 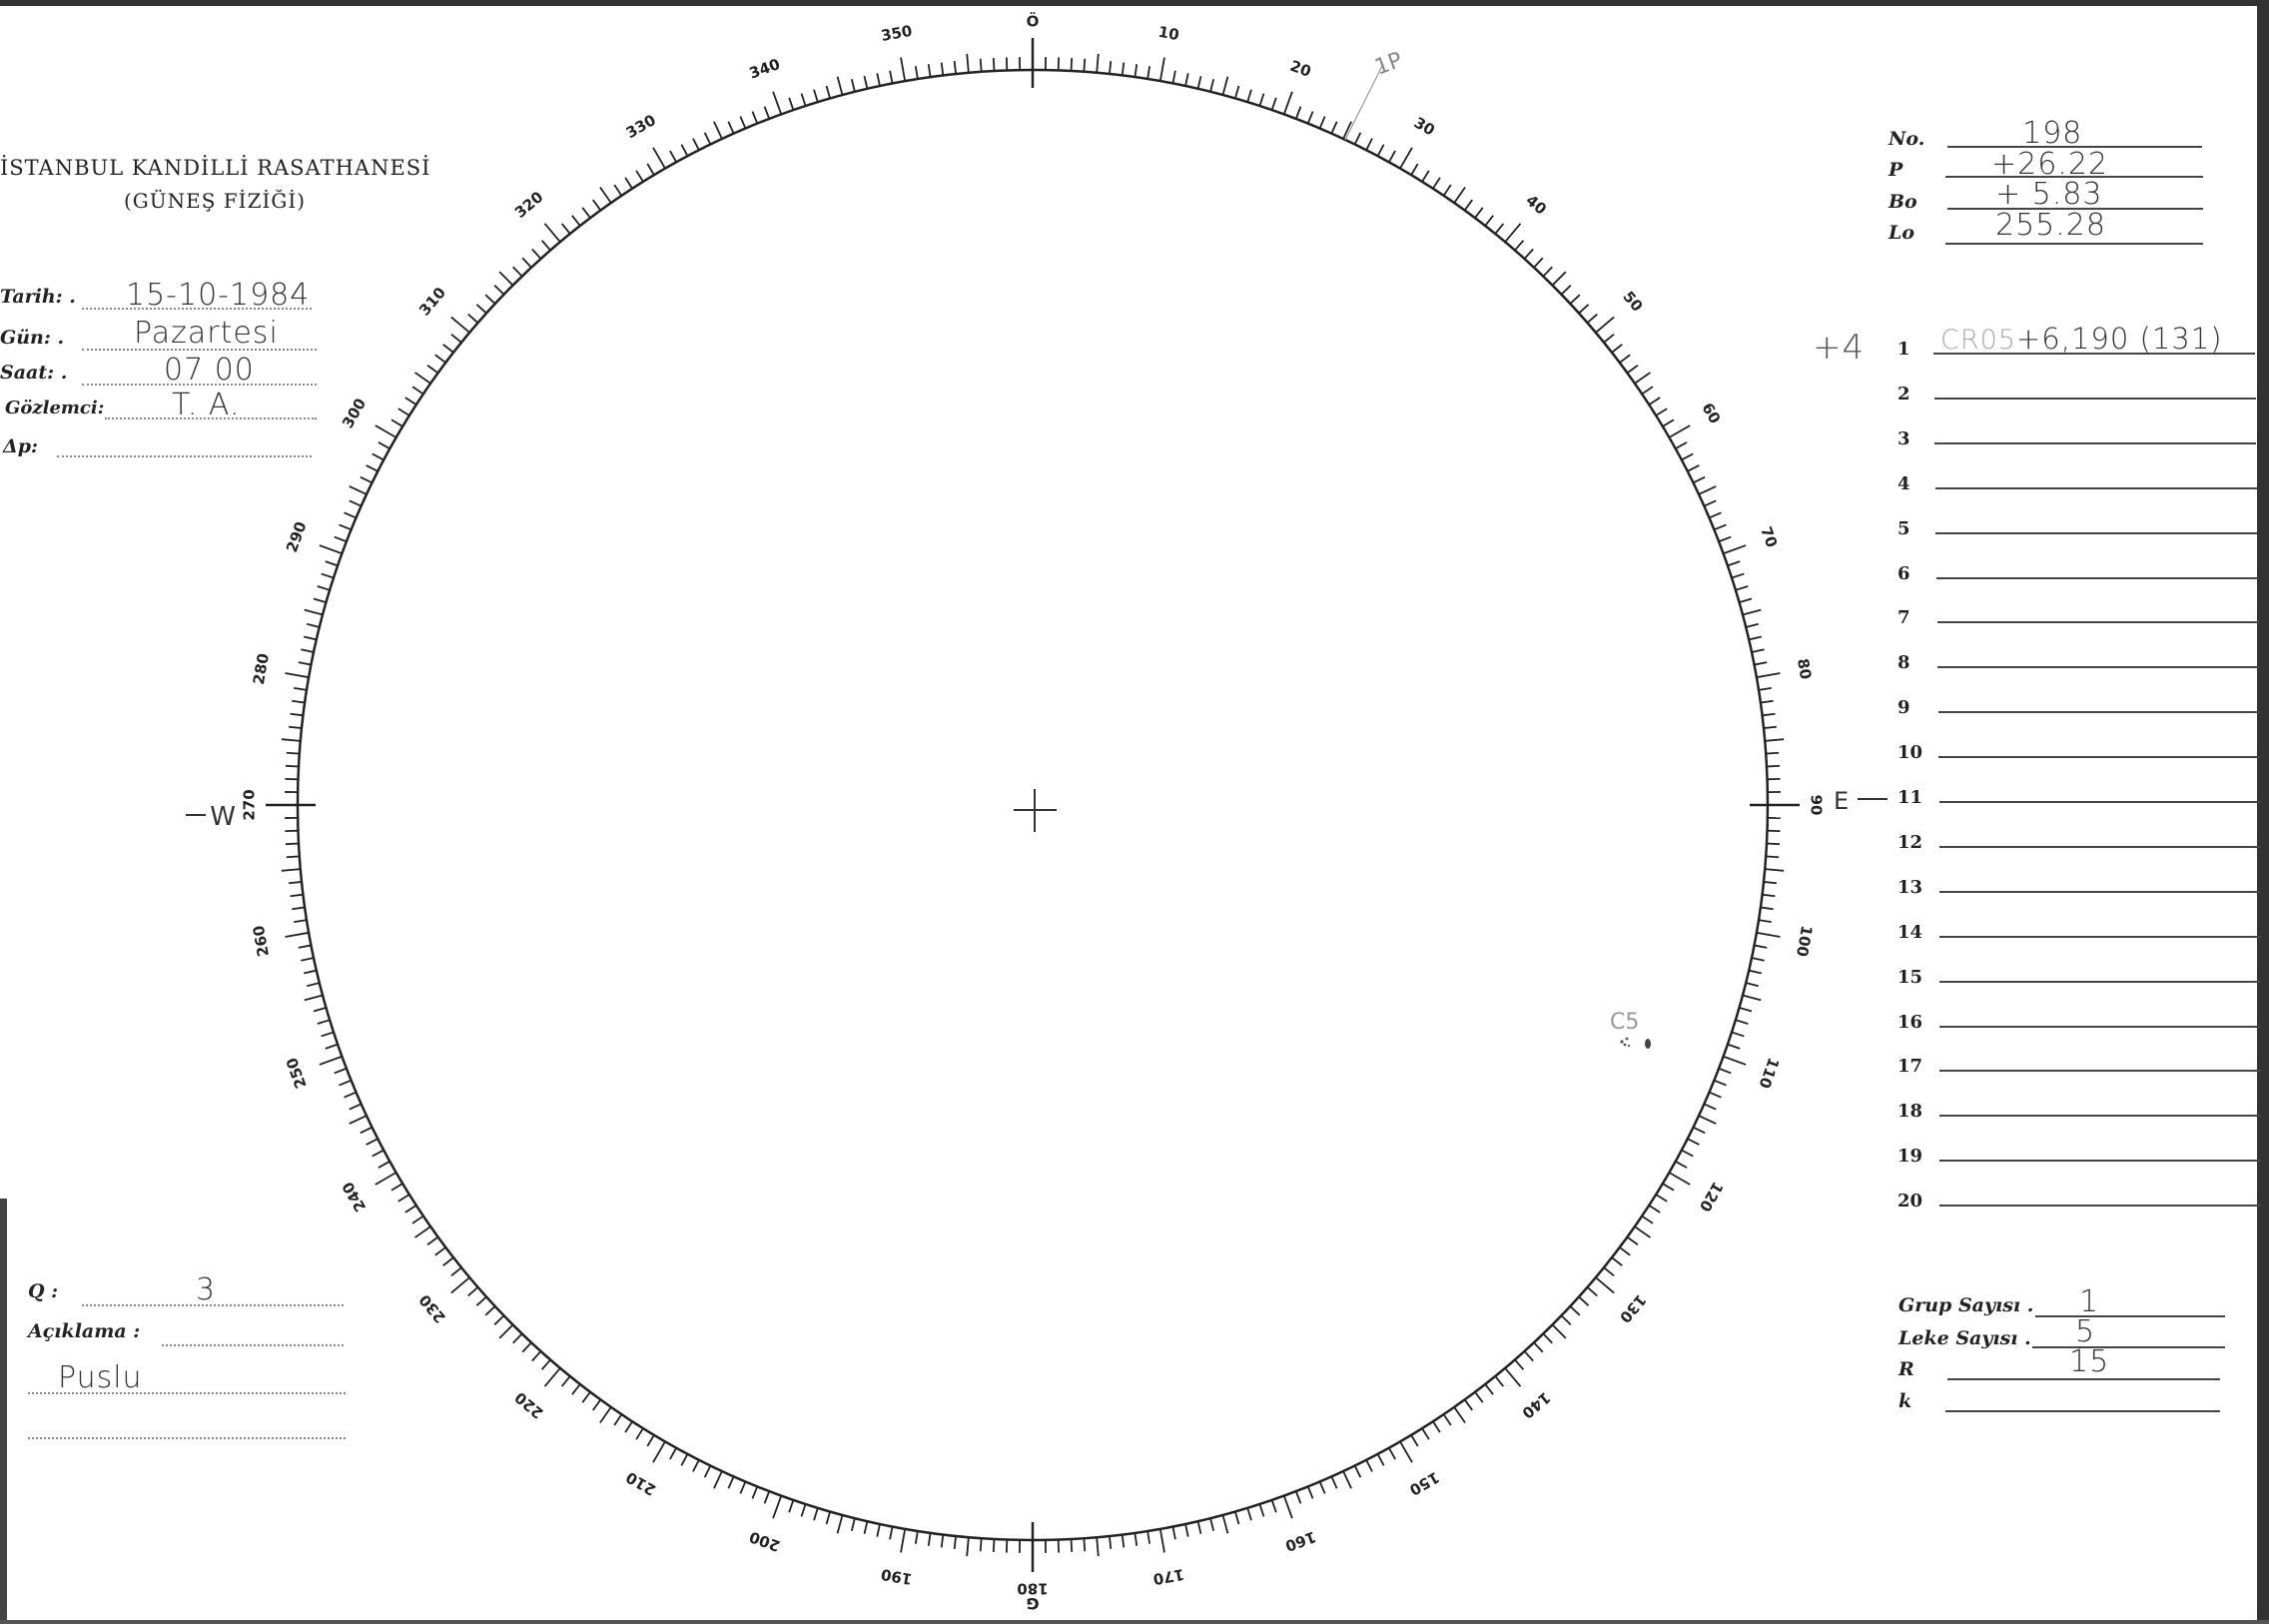 What do you see at coordinates (206, 405) in the screenshot?
I see `field-value-observer: T. A.` at bounding box center [206, 405].